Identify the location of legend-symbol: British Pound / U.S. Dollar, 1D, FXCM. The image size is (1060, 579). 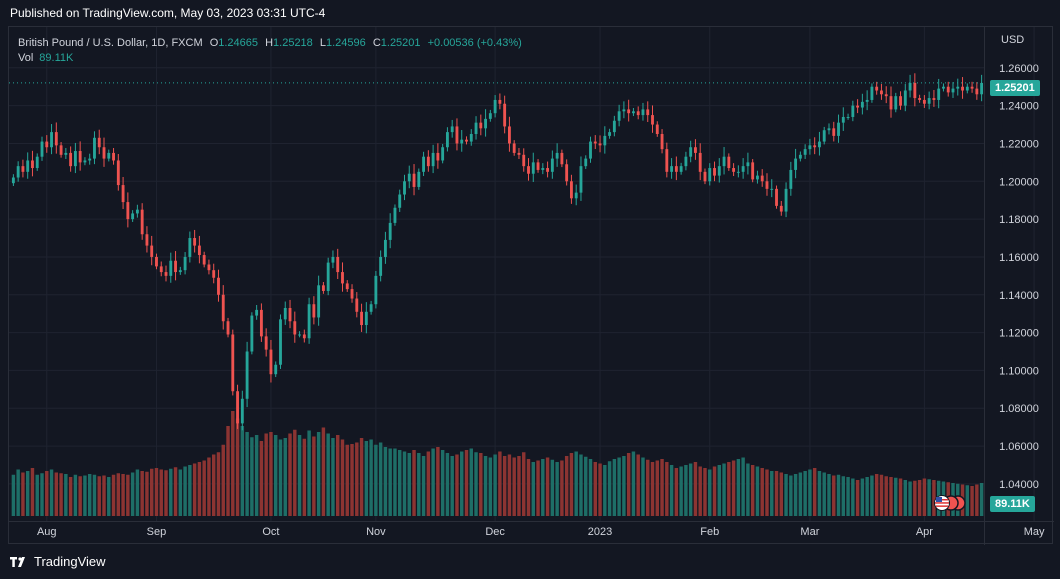
(110, 43).